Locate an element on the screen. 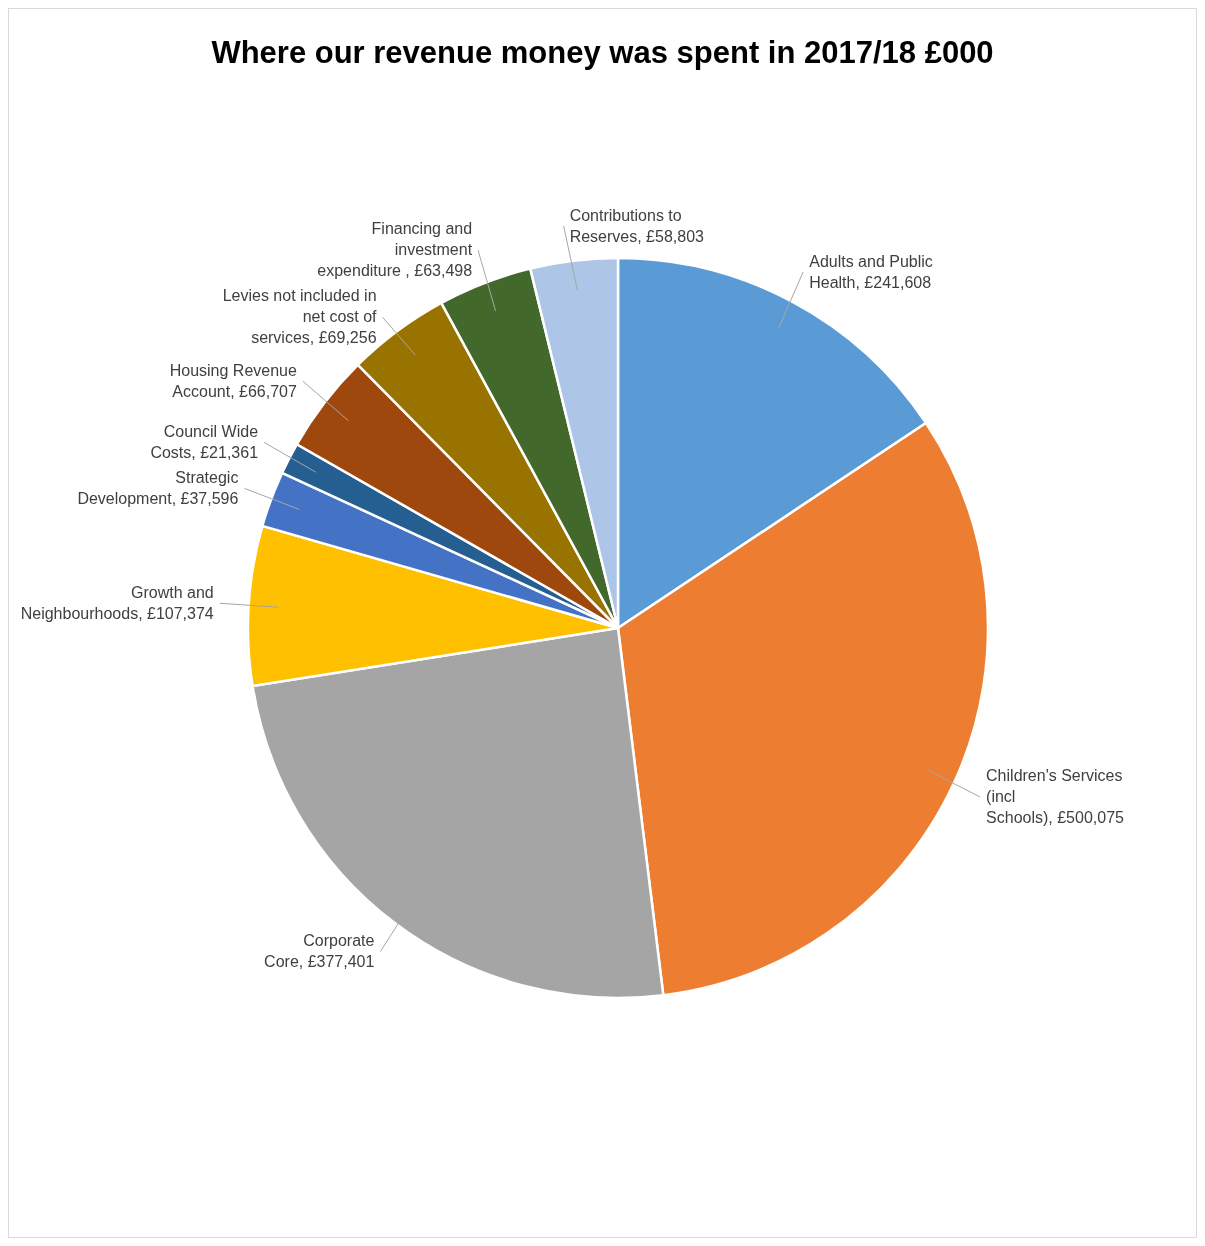 This screenshot has height=1246, width=1205. slice-label: Children's Services (incl Schools), £500,075 is located at coordinates (1055, 797).